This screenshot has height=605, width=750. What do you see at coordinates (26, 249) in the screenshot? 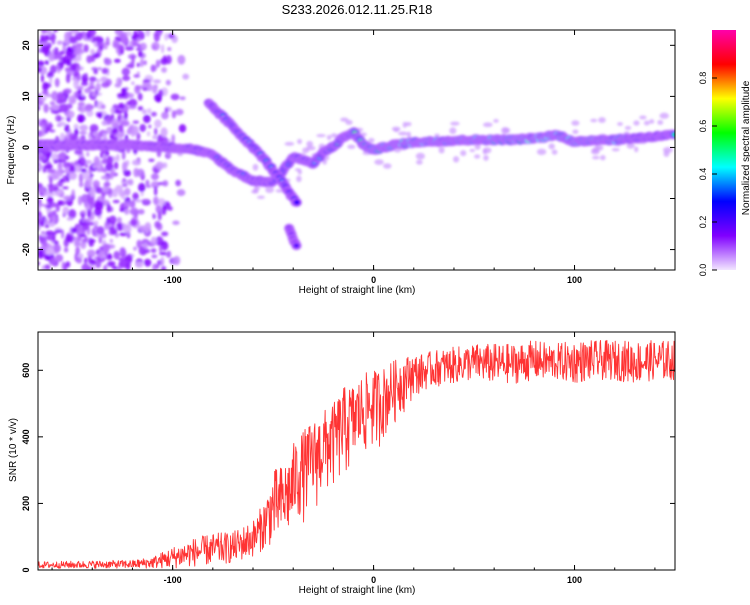
I see `y-tick-label: -20` at bounding box center [26, 249].